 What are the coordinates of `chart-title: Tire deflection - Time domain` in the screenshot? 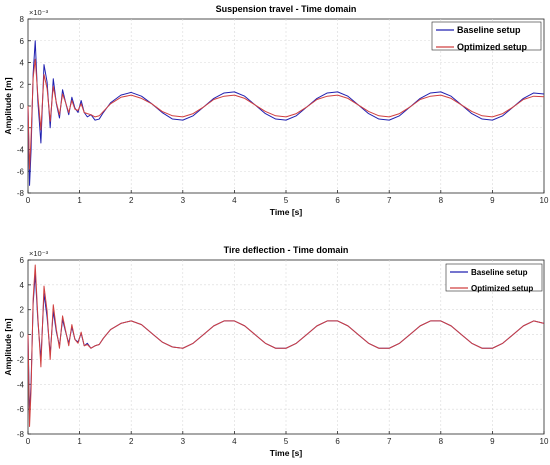 It's located at (286, 250).